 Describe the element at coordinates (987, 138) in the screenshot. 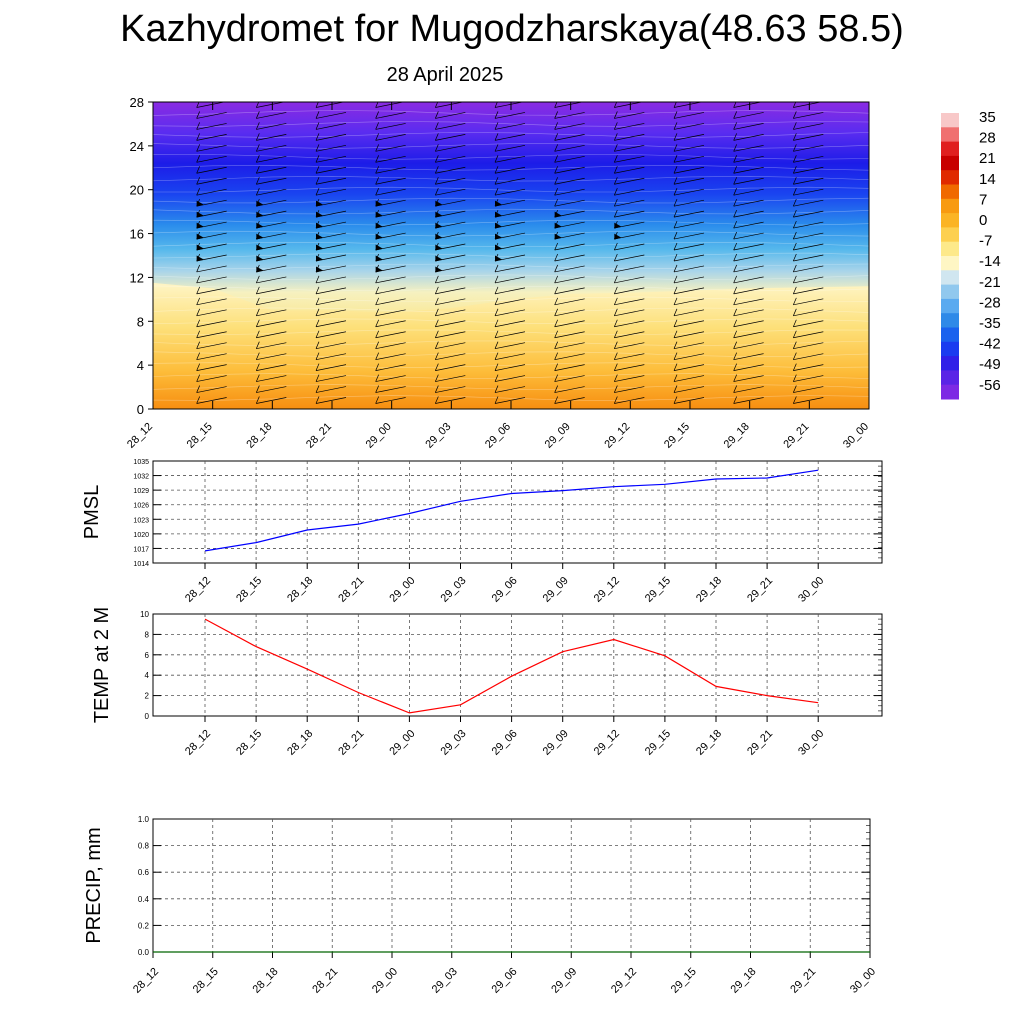

I see `colorbar-label: 28` at that location.